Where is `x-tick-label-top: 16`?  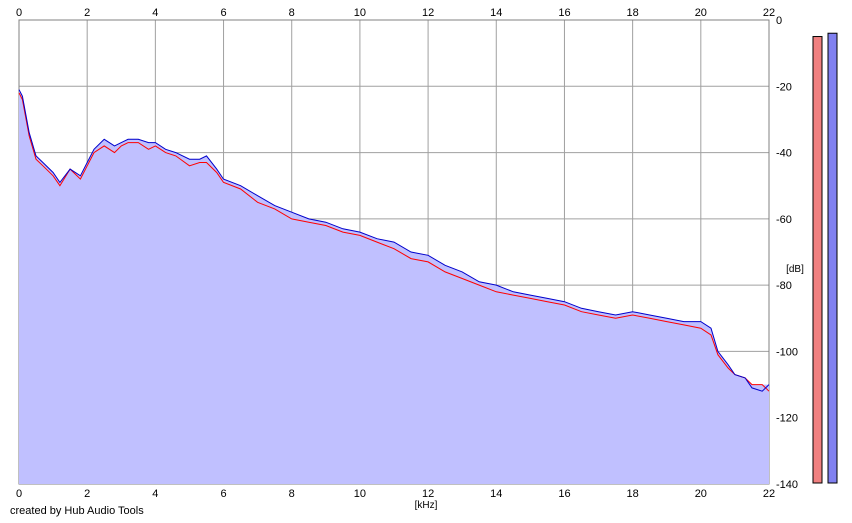
x-tick-label-top: 16 is located at coordinates (564, 13).